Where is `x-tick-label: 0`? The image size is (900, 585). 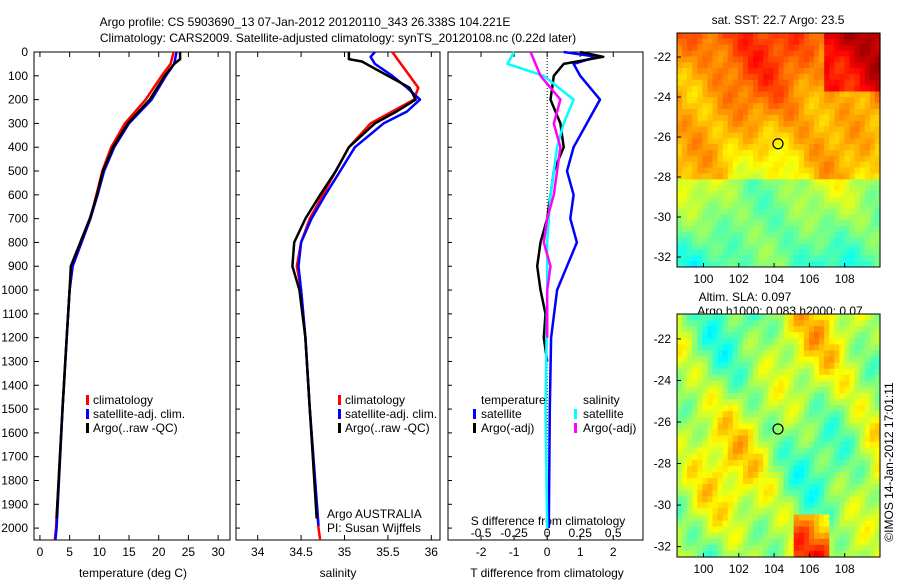 x-tick-label: 0 is located at coordinates (547, 552).